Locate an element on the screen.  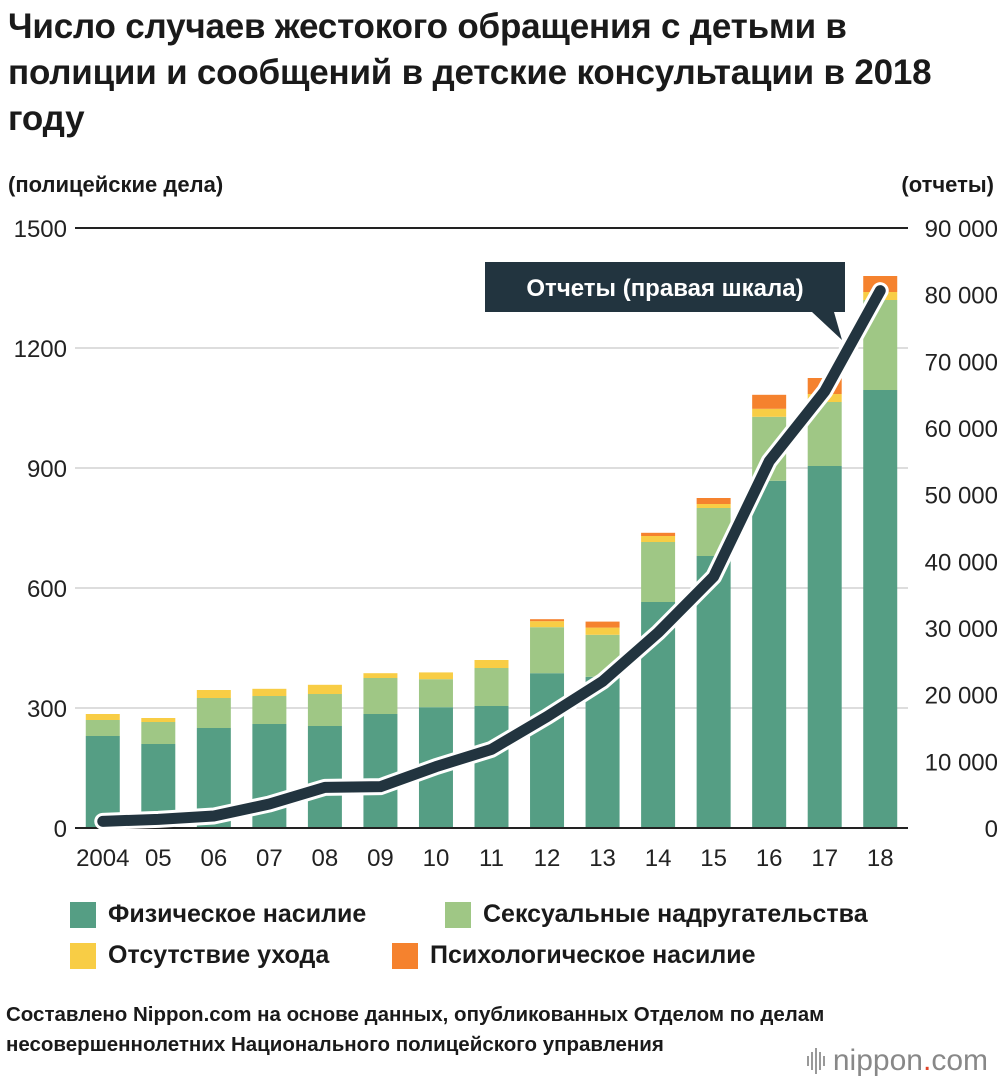
logo-mark-icon is located at coordinates (815, 1061).